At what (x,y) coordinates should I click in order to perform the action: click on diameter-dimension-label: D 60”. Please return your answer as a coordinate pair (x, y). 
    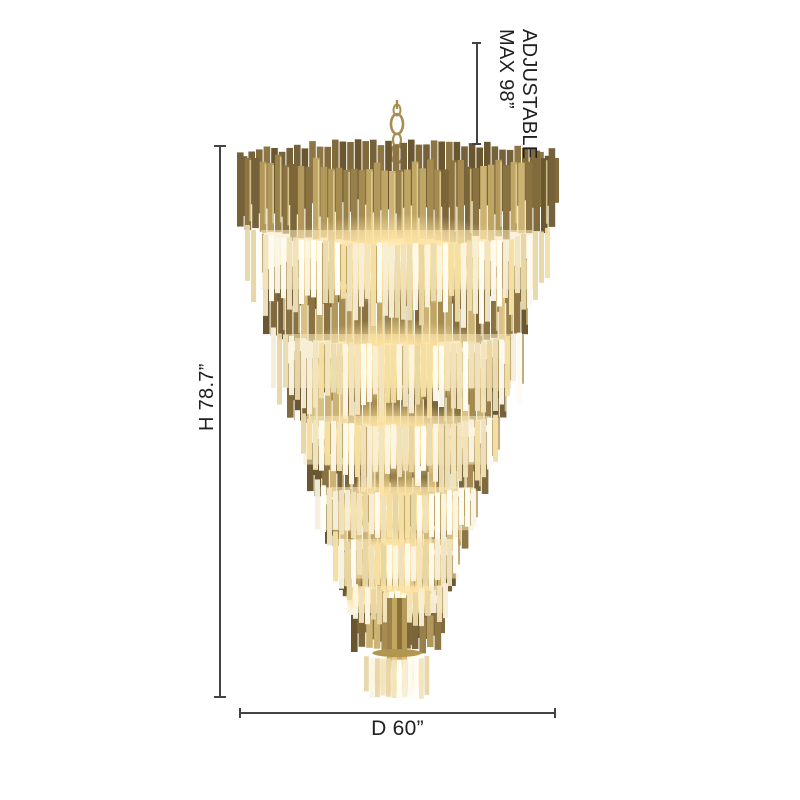
    Looking at the image, I should click on (397, 728).